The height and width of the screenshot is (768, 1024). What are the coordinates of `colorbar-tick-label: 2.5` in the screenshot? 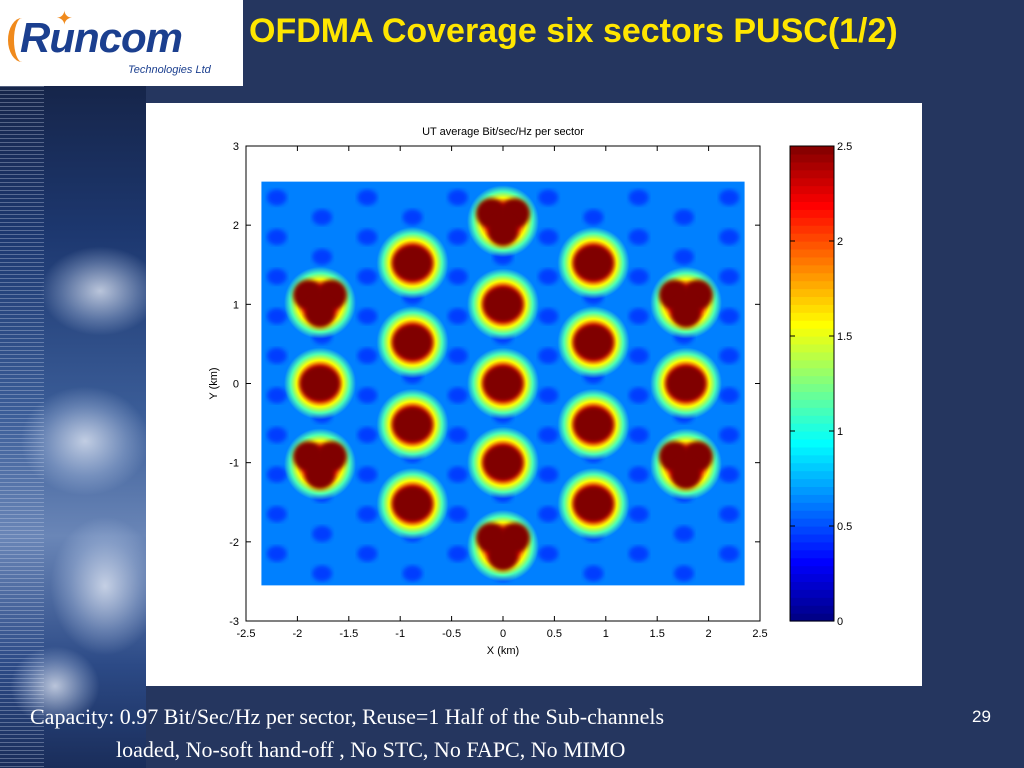 It's located at (844, 147).